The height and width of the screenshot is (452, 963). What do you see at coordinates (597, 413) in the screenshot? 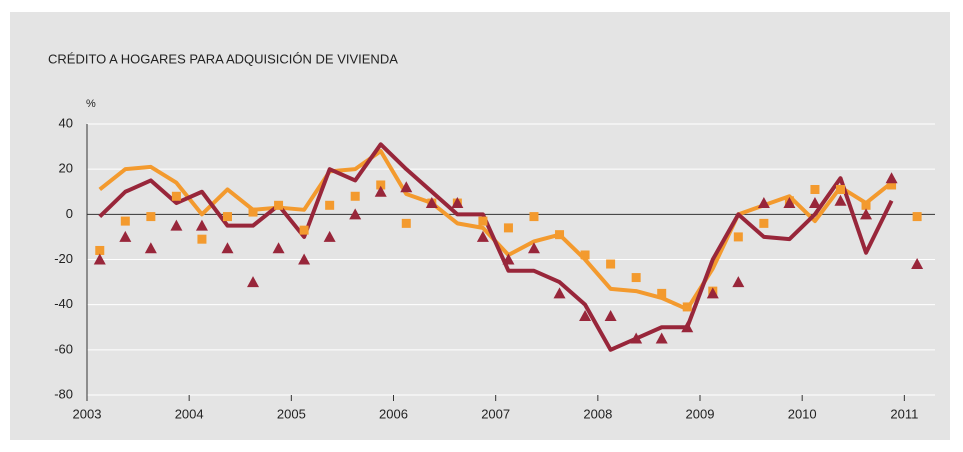
I see `x-tick-label: 2008` at bounding box center [597, 413].